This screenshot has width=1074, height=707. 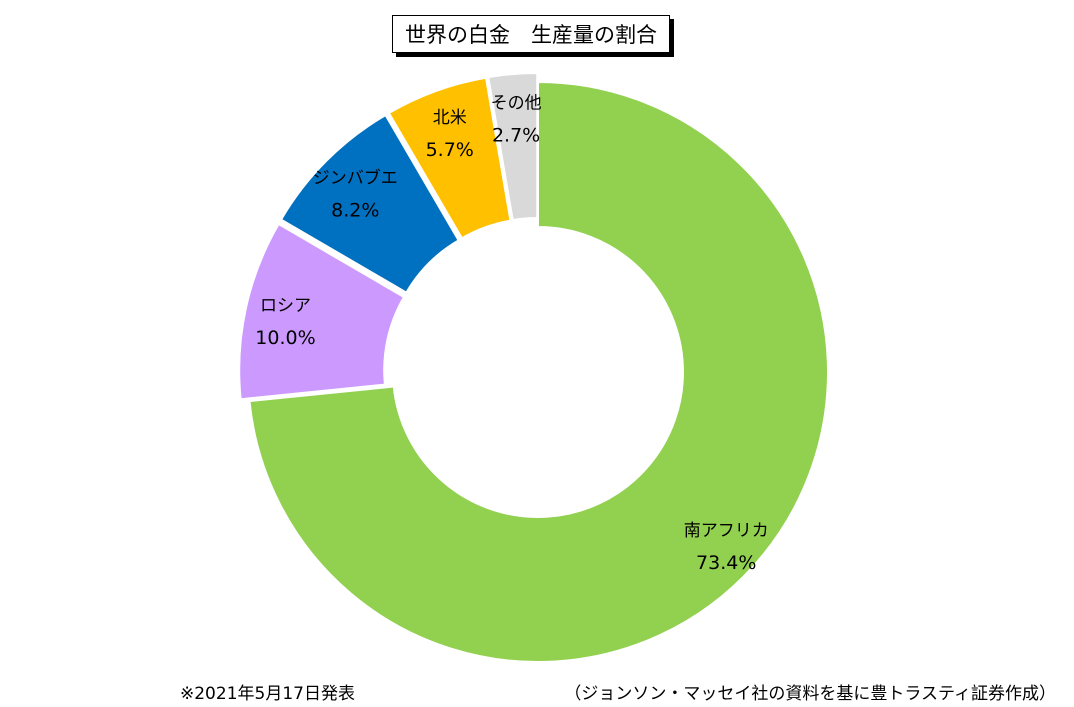 I want to click on slice-value-1: 10.0%, so click(x=285, y=338).